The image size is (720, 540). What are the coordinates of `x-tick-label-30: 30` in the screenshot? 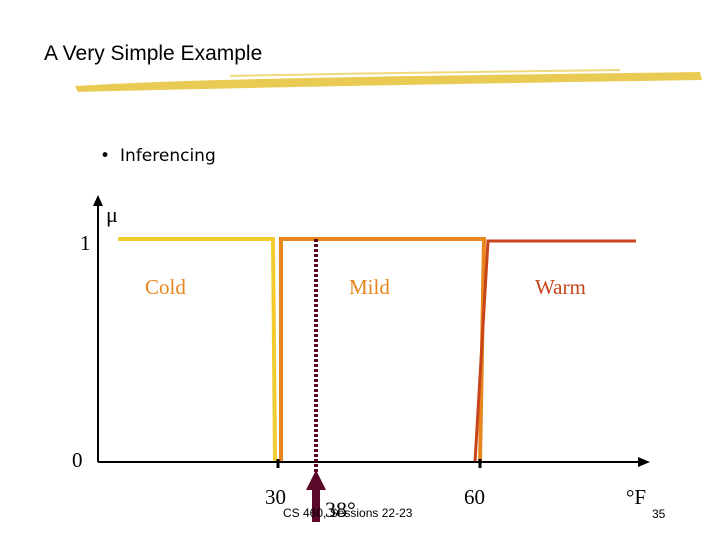 It's located at (275, 497).